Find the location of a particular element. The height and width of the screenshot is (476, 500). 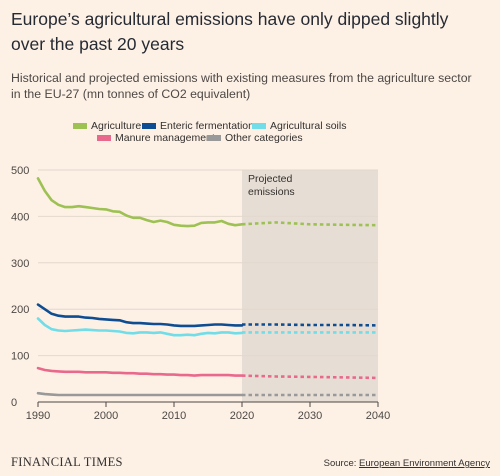

legend-label-agricultural-soils: Agricultural soils is located at coordinates (308, 126).